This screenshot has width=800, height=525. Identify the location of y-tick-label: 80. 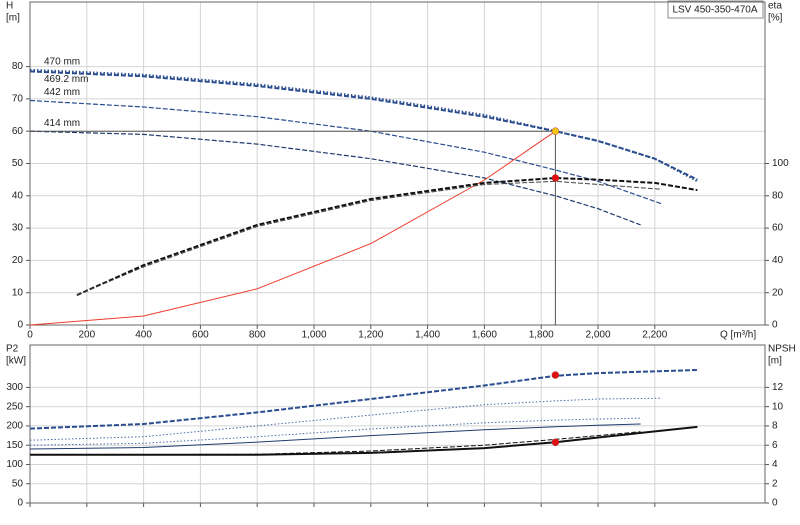
(18, 66).